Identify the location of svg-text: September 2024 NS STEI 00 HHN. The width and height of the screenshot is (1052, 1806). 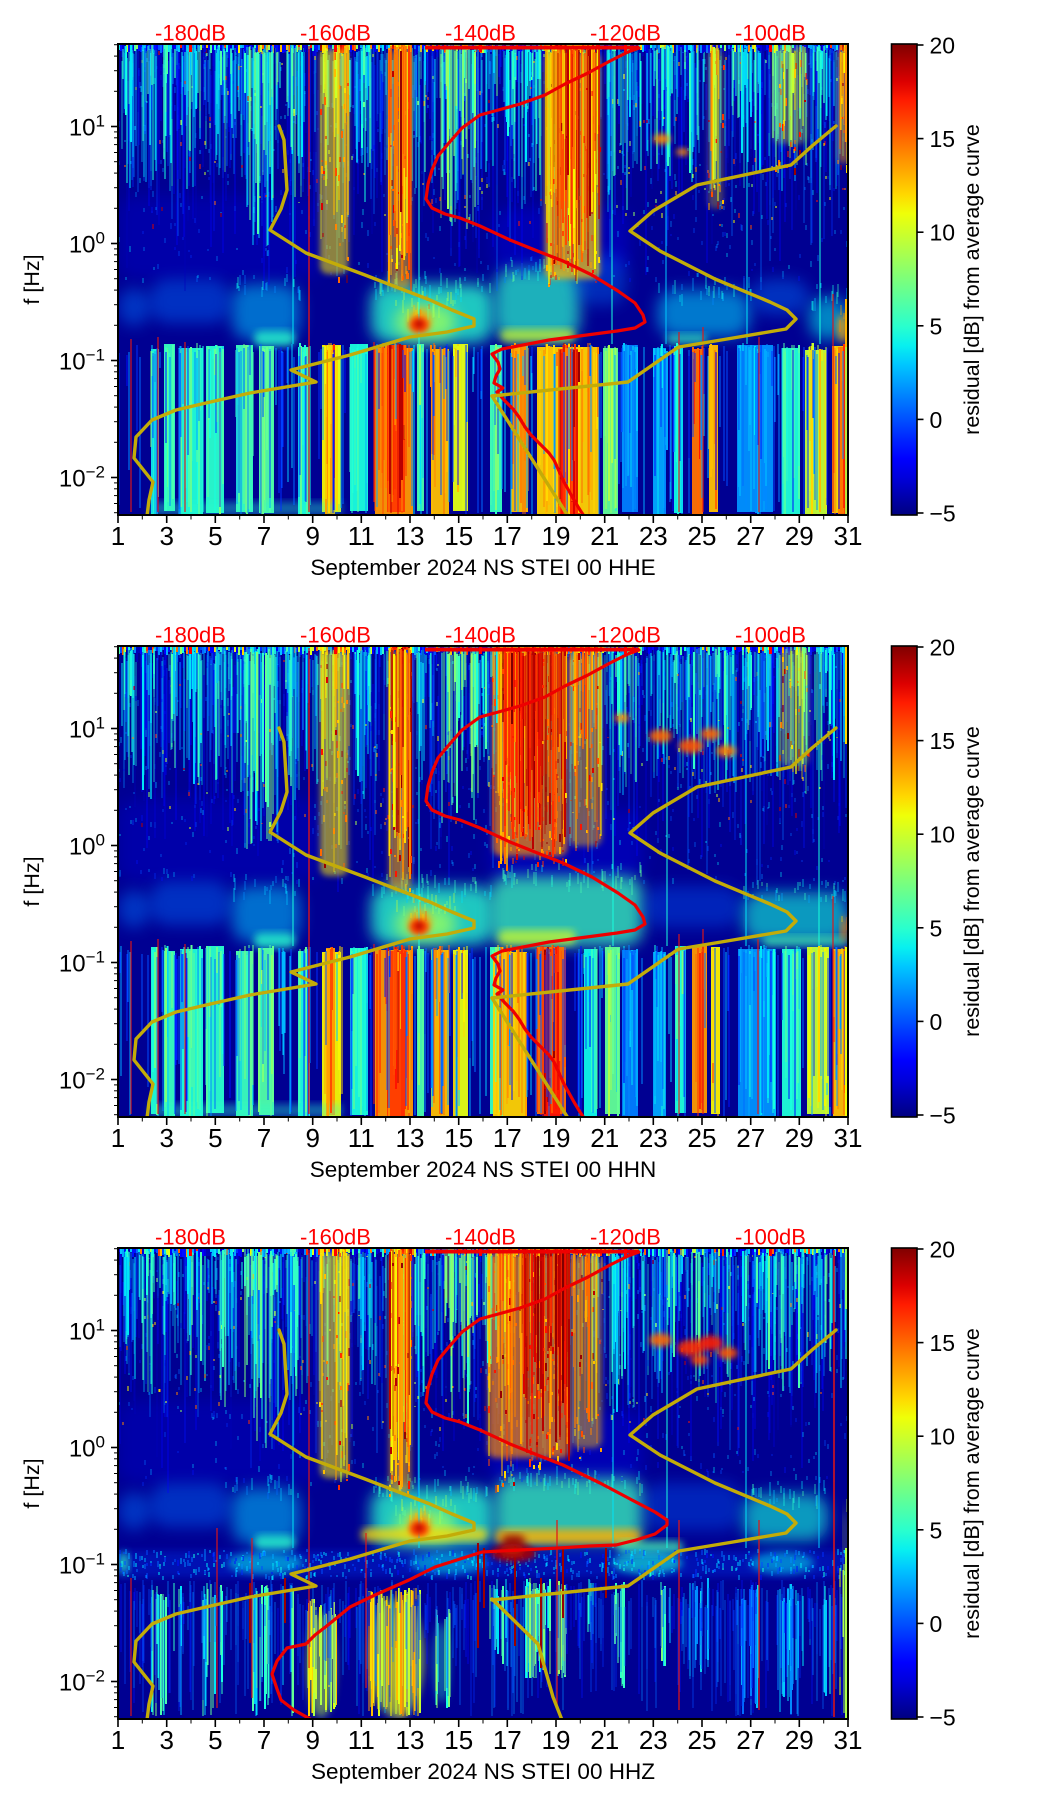
(483, 1169).